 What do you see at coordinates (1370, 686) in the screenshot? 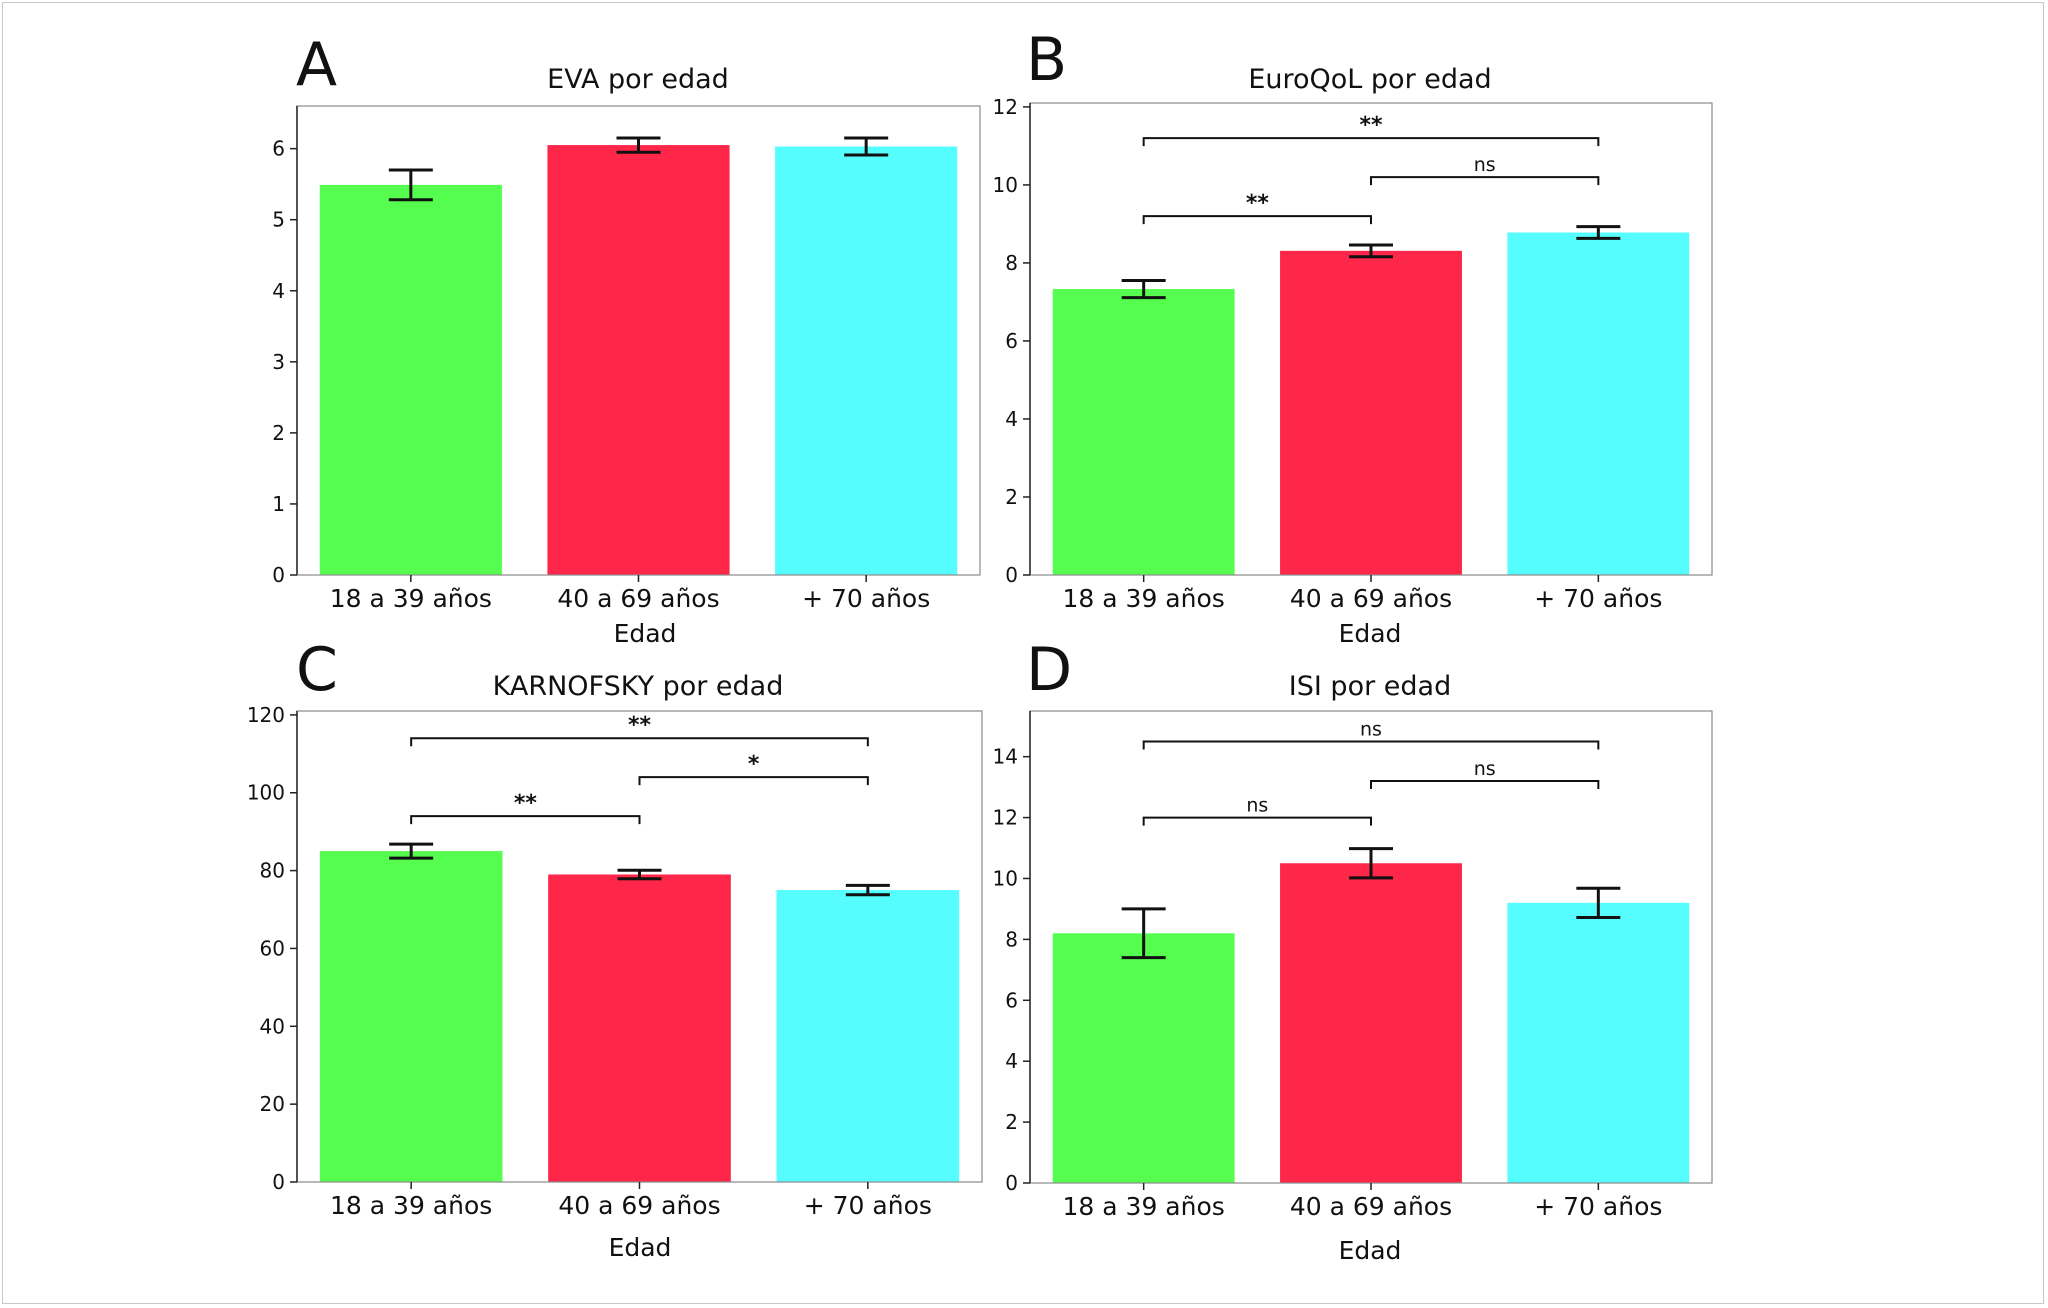
I see `chart-title: ISI por edad` at bounding box center [1370, 686].